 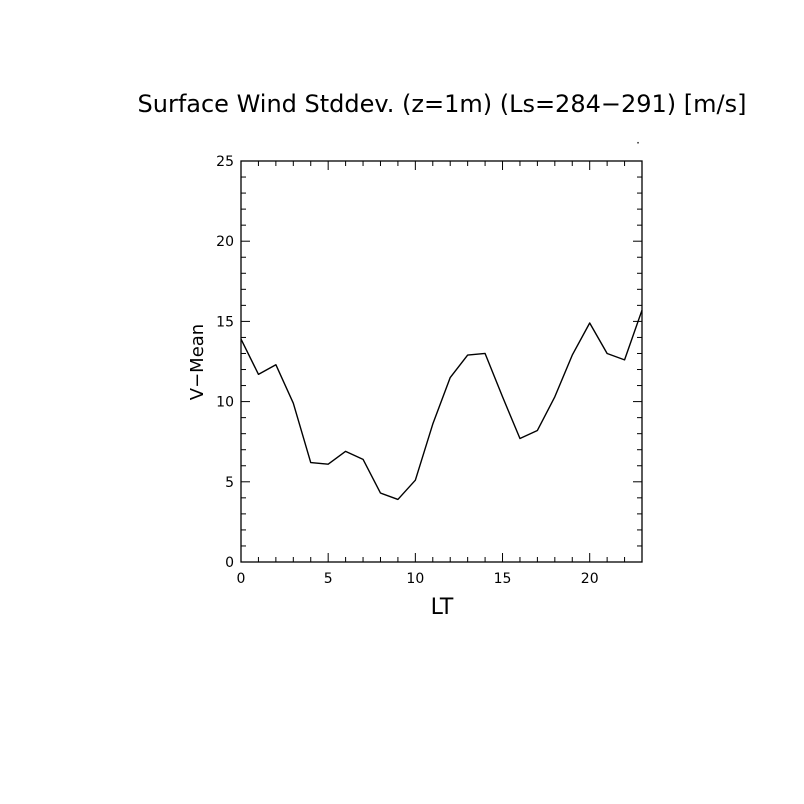 What do you see at coordinates (225, 162) in the screenshot?
I see `y-tick-label: 25` at bounding box center [225, 162].